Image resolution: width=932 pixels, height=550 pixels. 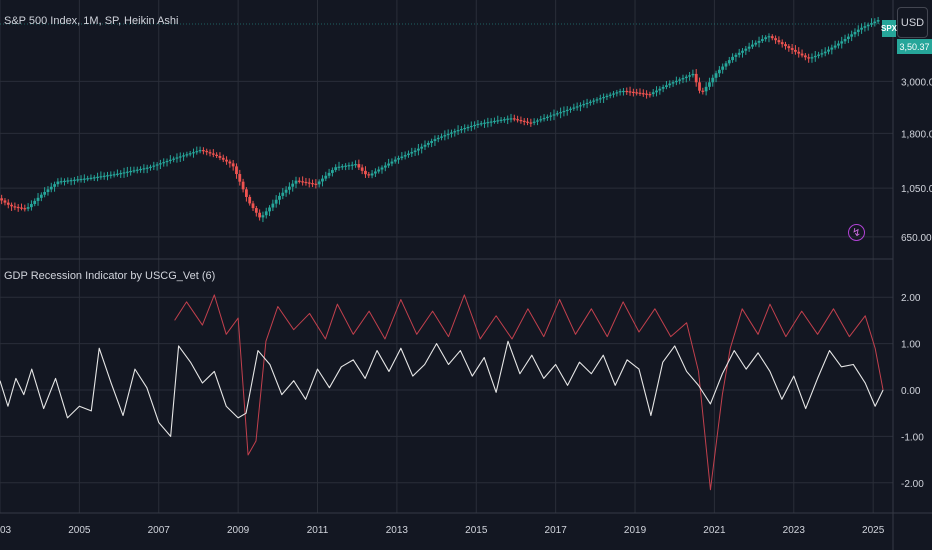 What do you see at coordinates (912, 22) in the screenshot?
I see `currency-button: USD` at bounding box center [912, 22].